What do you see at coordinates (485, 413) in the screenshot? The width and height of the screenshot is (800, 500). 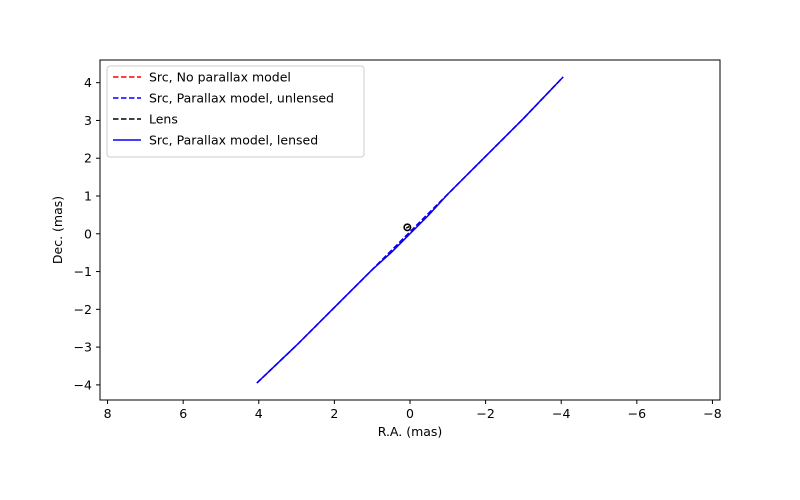 I see `x-tick-label: −2` at bounding box center [485, 413].